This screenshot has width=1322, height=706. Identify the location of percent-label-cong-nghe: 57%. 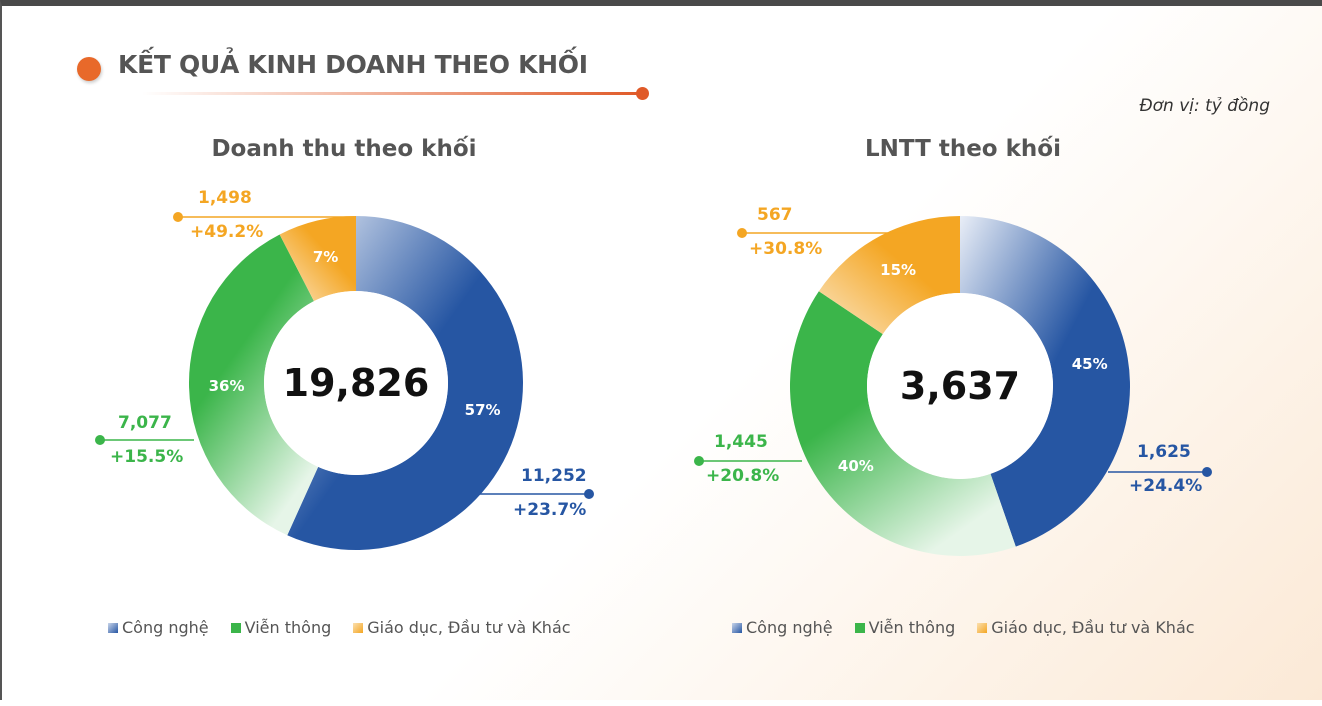
(482, 410).